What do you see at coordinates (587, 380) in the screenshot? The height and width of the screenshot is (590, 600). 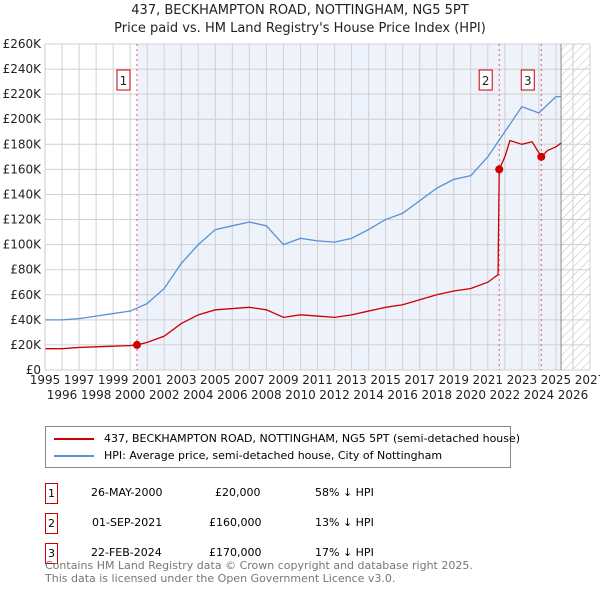 I see `x-tick-label: 2027` at bounding box center [587, 380].